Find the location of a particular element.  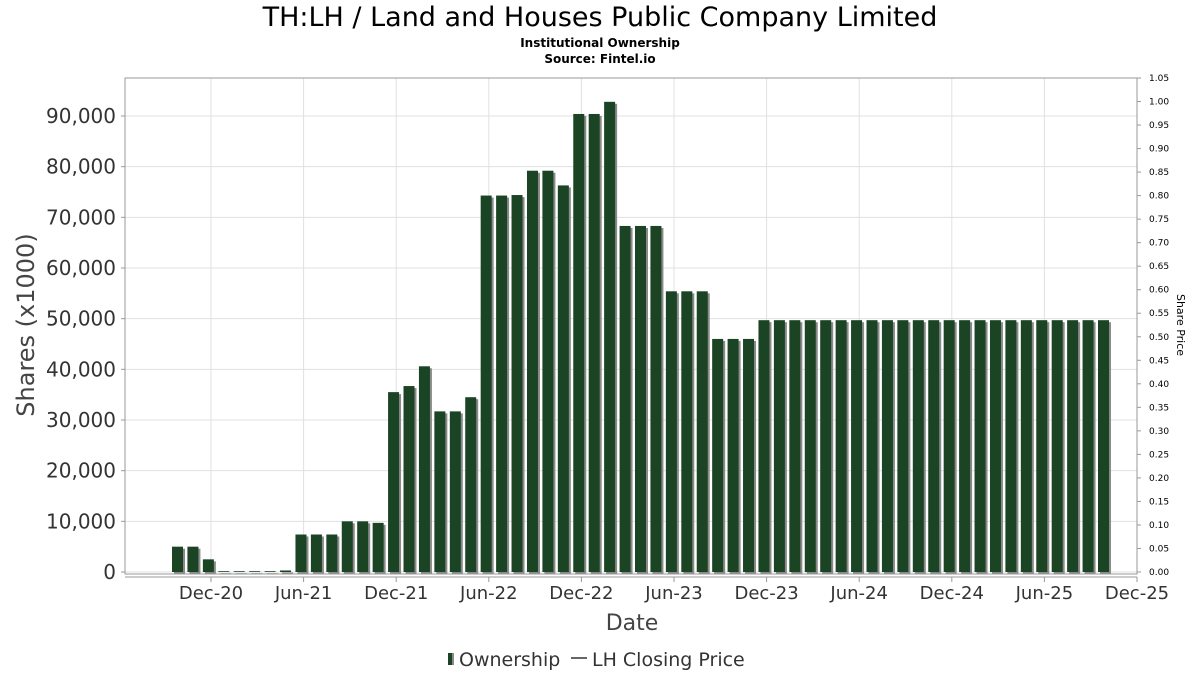

chart-source: Source: Fintel.io is located at coordinates (600, 59).